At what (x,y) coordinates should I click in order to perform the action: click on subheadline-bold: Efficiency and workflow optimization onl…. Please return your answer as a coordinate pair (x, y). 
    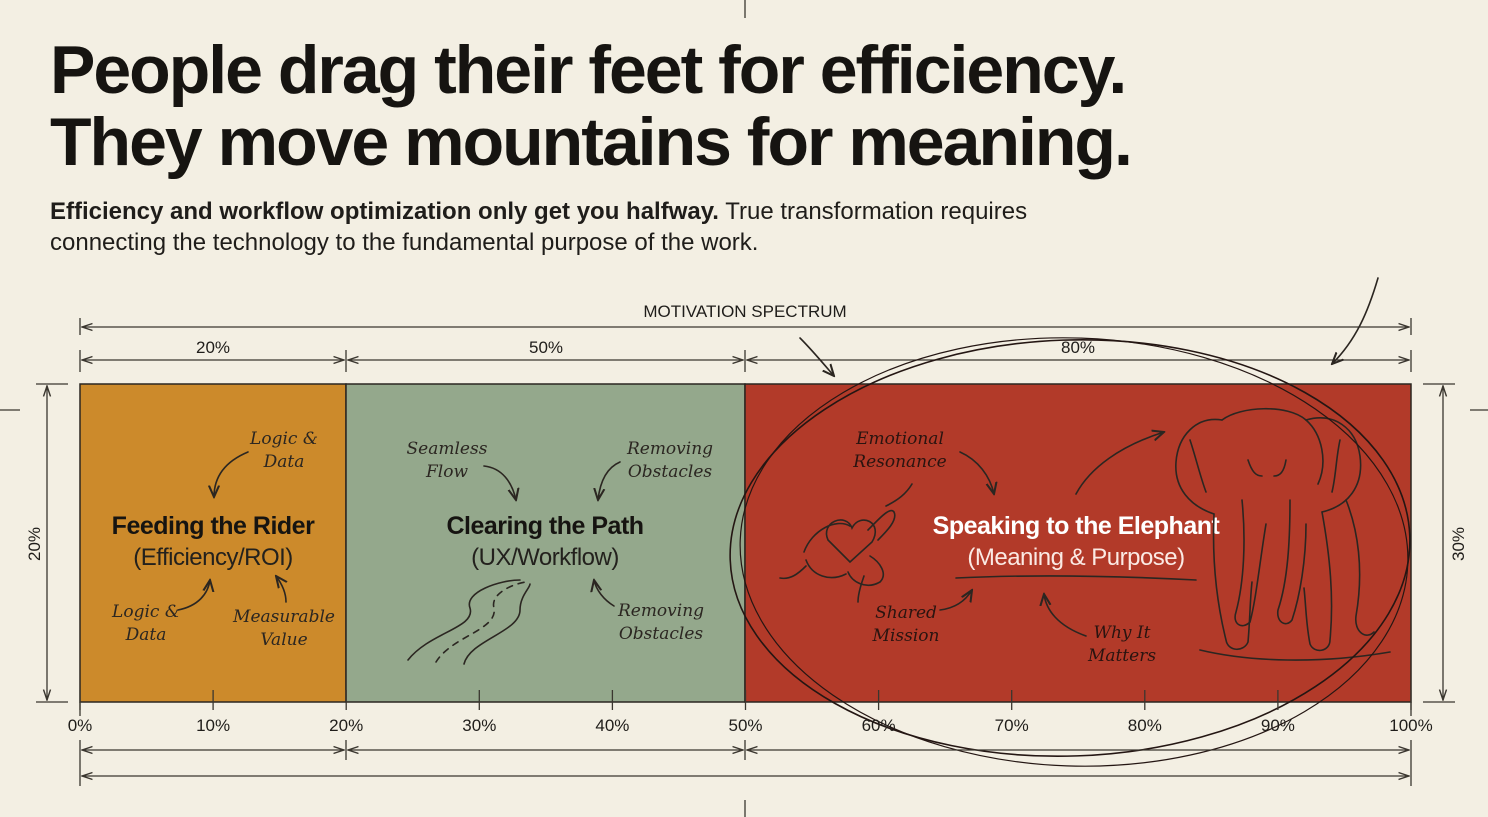
    Looking at the image, I should click on (384, 211).